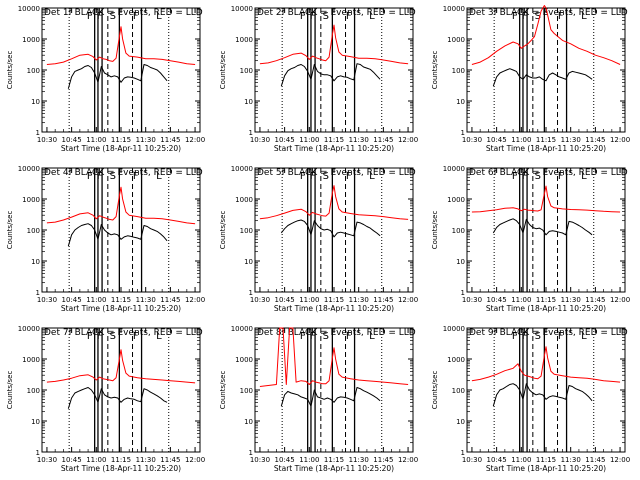  Describe the element at coordinates (336, 333) in the screenshot. I see `panel-title: Det 8f BLACK = Events, RED = LLD` at that location.